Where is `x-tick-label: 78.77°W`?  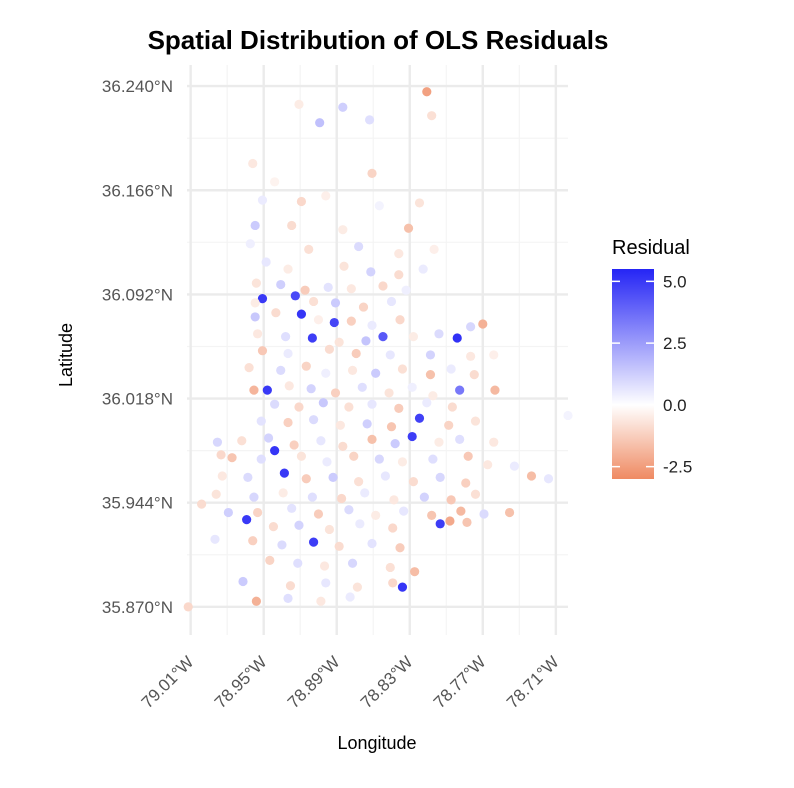 x-tick-label: 78.77°W is located at coordinates (460, 682).